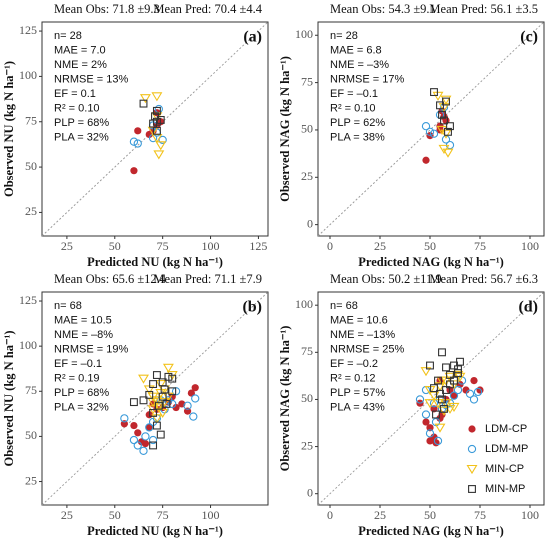 This screenshot has width=550, height=551. Describe the element at coordinates (357, 137) in the screenshot. I see `stat-text: PLA = 38%` at that location.